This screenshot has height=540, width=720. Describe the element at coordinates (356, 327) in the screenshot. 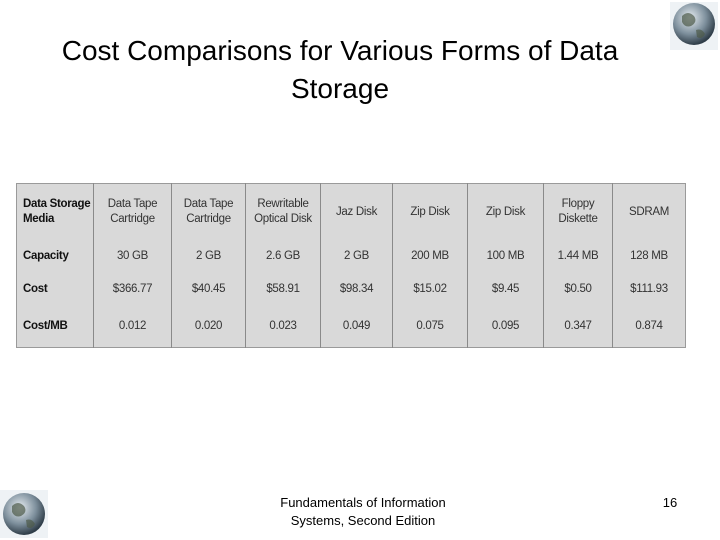

I see `table-cell: 0.049` at that location.